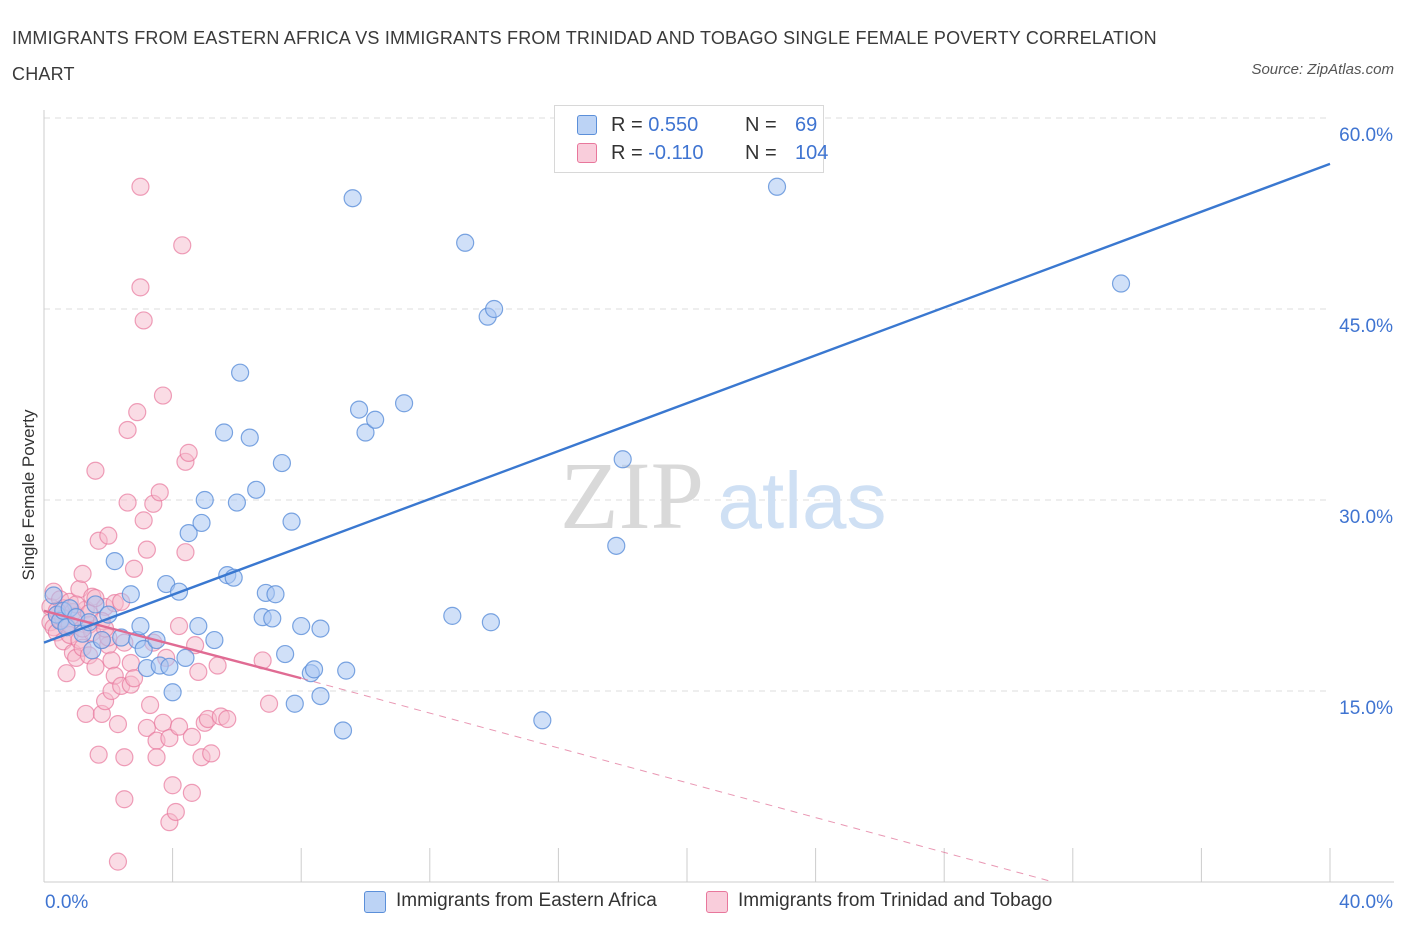 The width and height of the screenshot is (1406, 930). Describe the element at coordinates (812, 153) in the screenshot. I see `n-value: 104` at that location.